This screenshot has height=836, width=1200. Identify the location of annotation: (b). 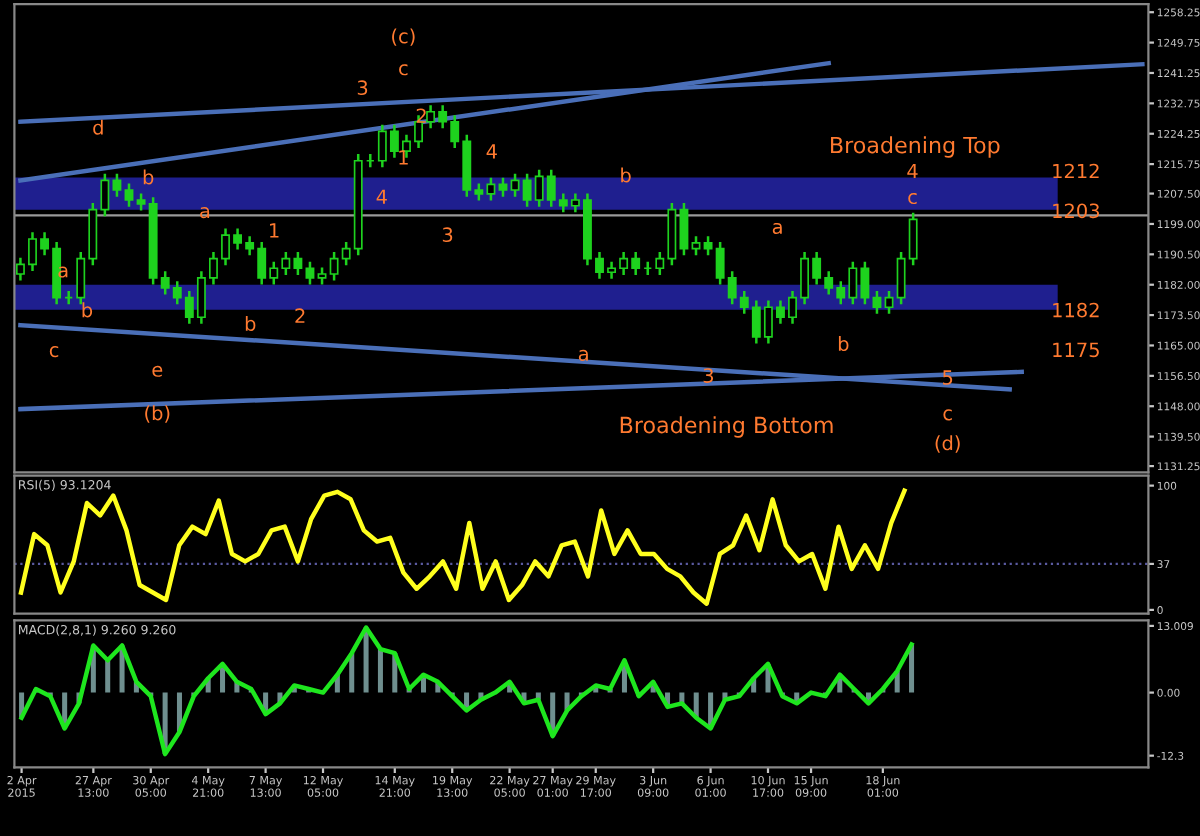
(157, 414).